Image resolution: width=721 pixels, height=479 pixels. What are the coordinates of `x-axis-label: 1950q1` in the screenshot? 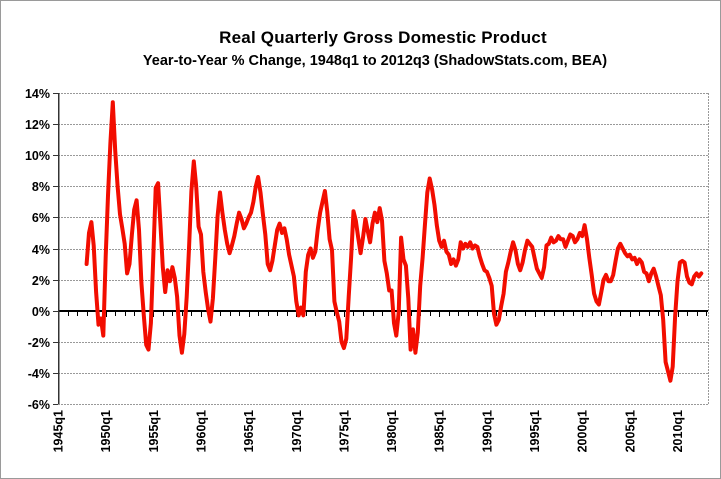 It's located at (106, 431).